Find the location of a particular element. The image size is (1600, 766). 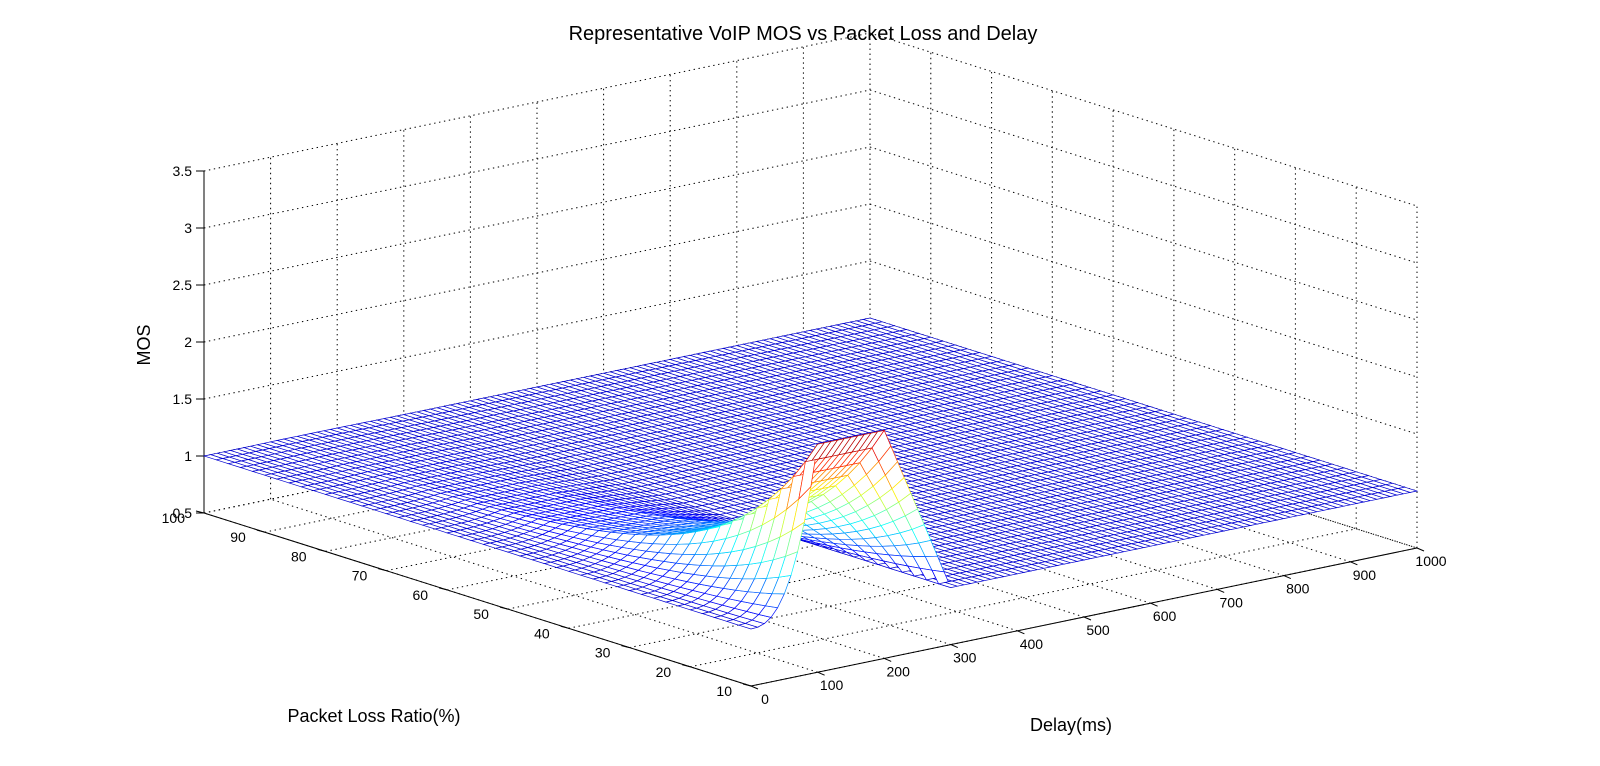

x-tick-label: 1000 is located at coordinates (1430, 561).